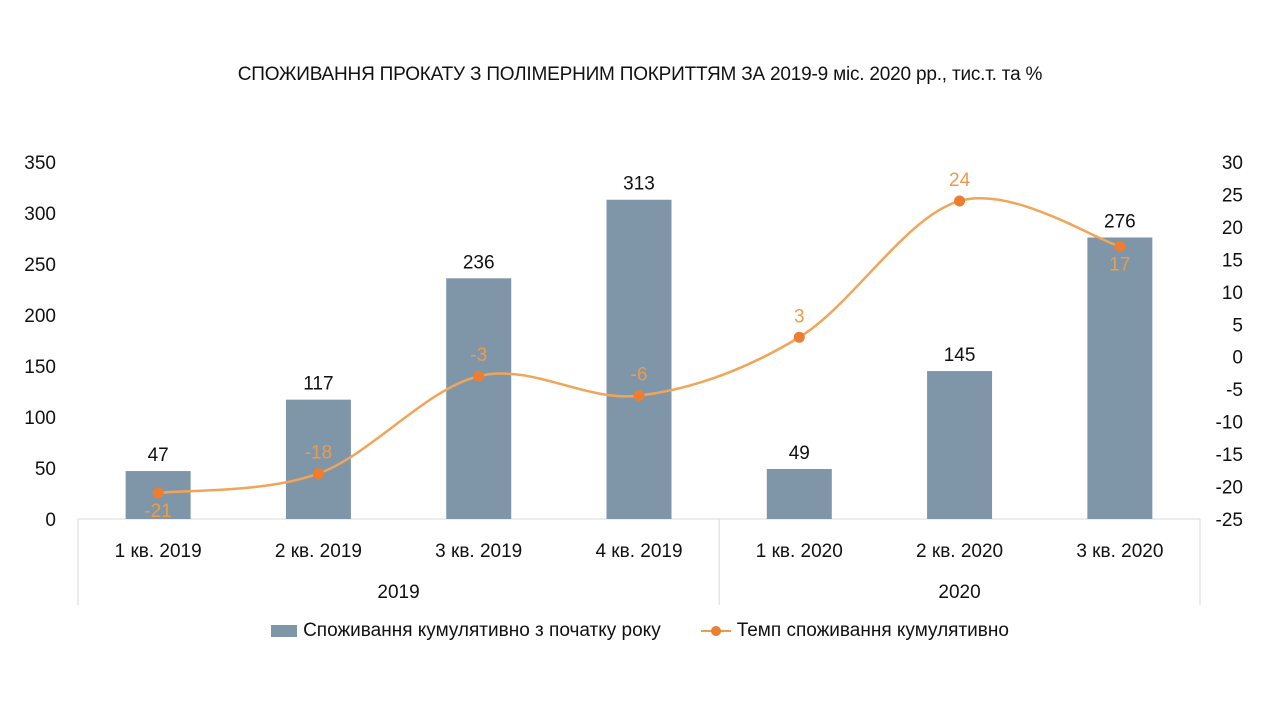 This screenshot has height=720, width=1280. Describe the element at coordinates (40, 367) in the screenshot. I see `y-left-tick-label: 150` at that location.